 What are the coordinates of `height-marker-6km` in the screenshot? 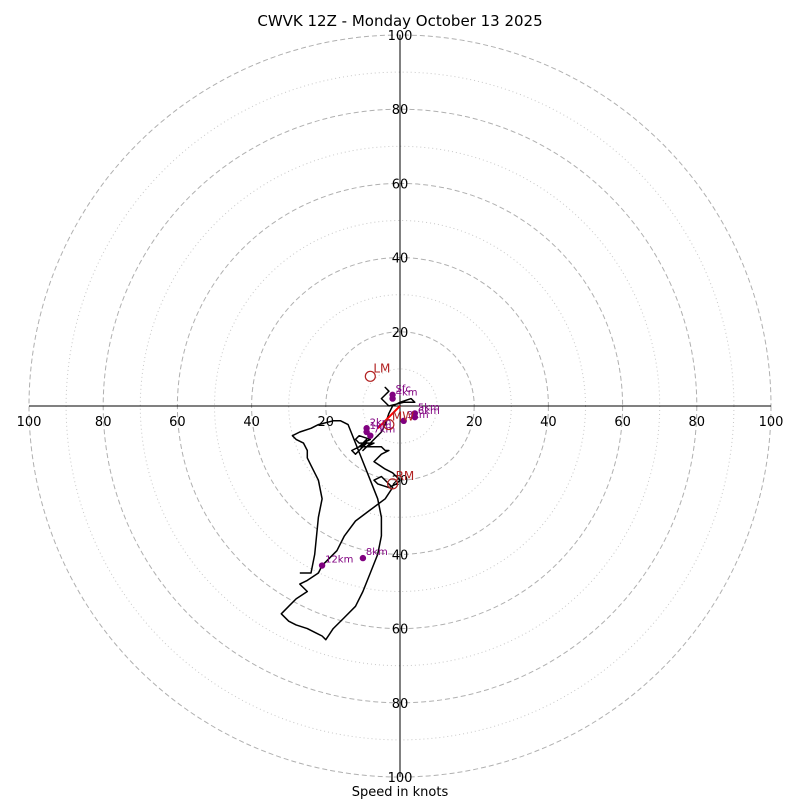 It's located at (415, 417).